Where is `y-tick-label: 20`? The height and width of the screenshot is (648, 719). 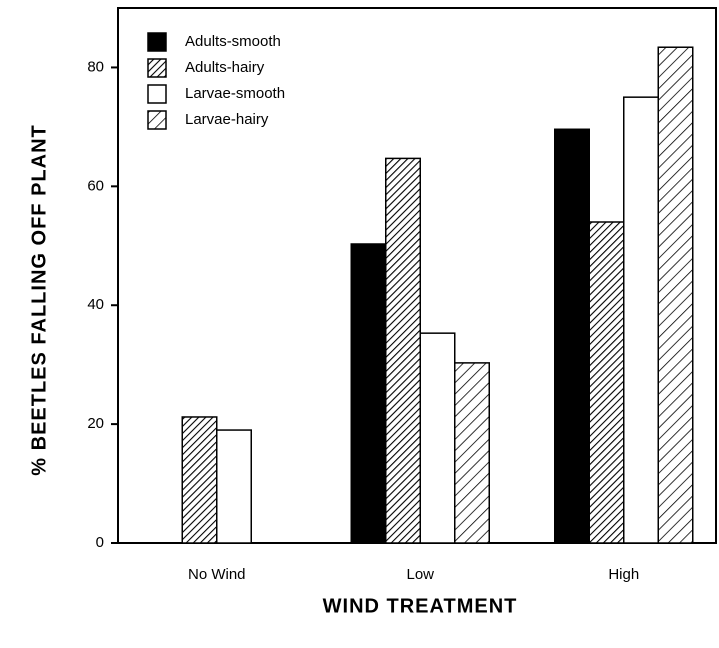 y-tick-label: 20 is located at coordinates (95, 423).